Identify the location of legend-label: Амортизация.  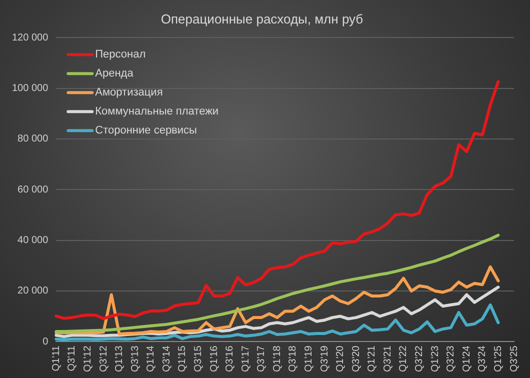
(129, 92).